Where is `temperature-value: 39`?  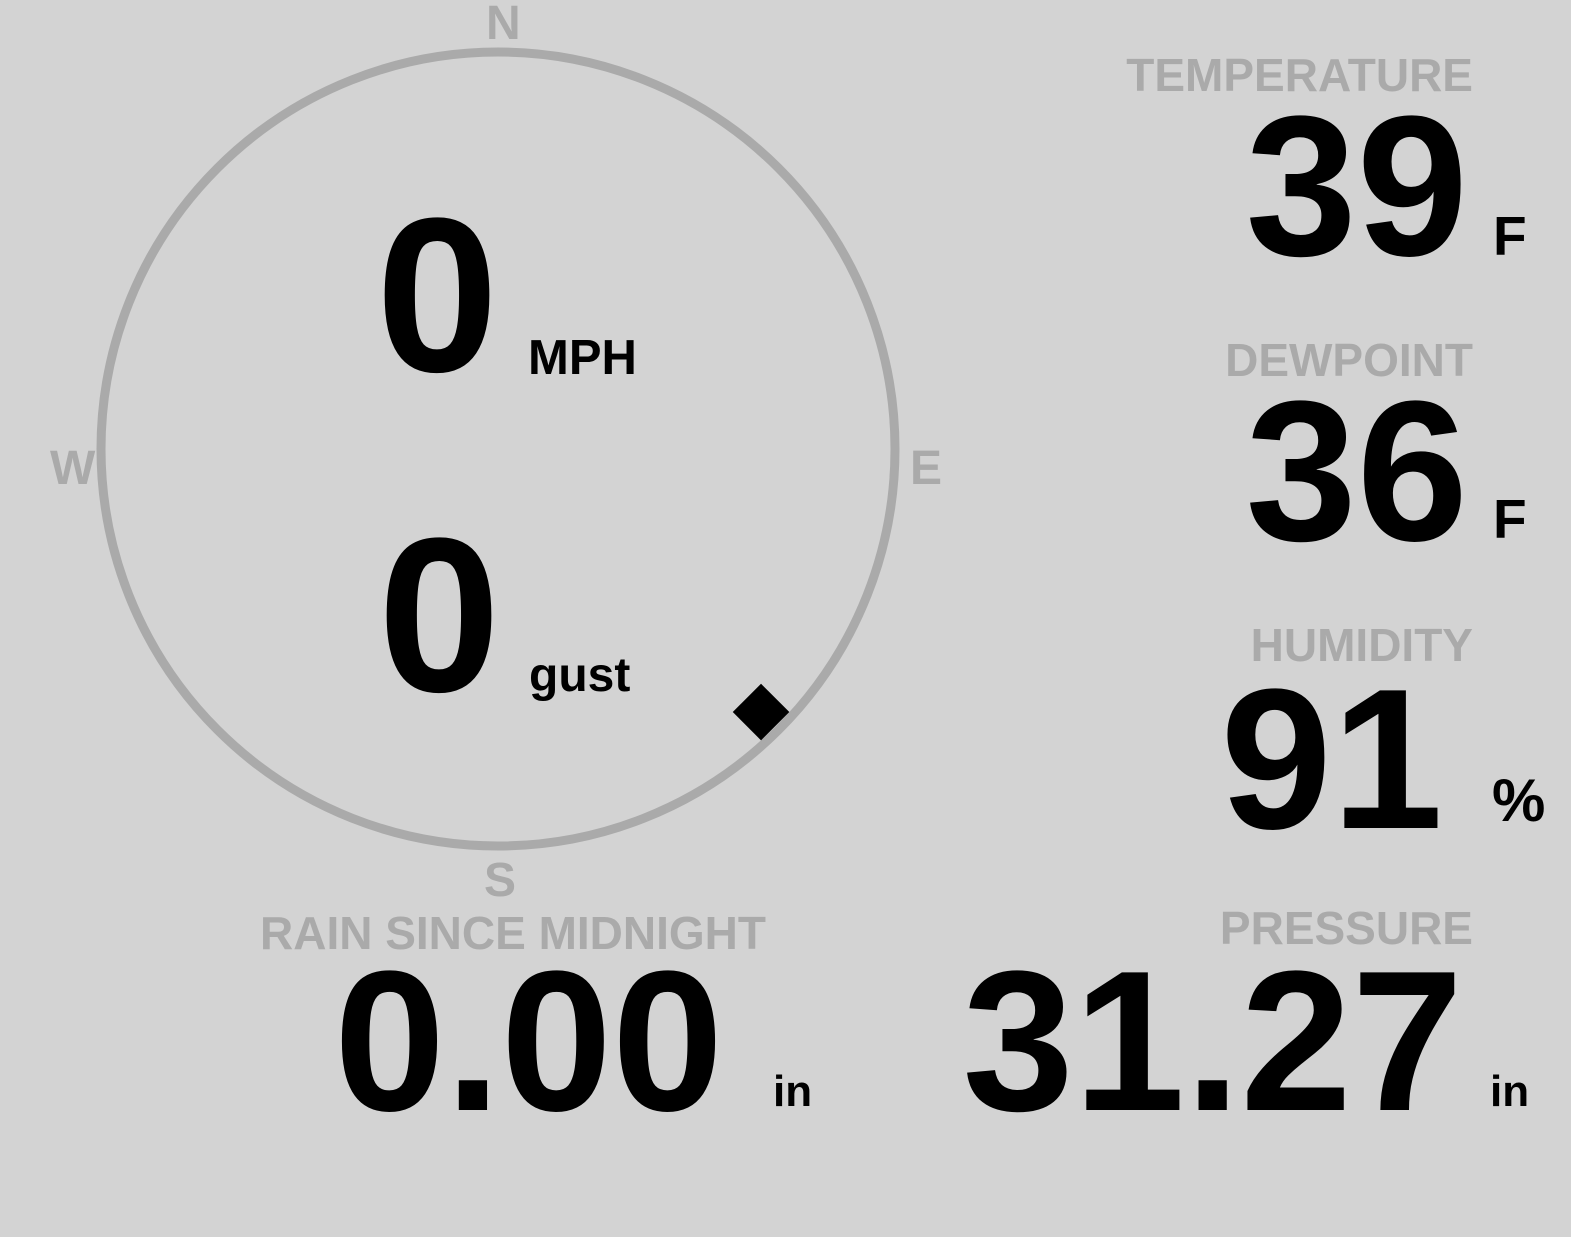 temperature-value: 39 is located at coordinates (1356, 186).